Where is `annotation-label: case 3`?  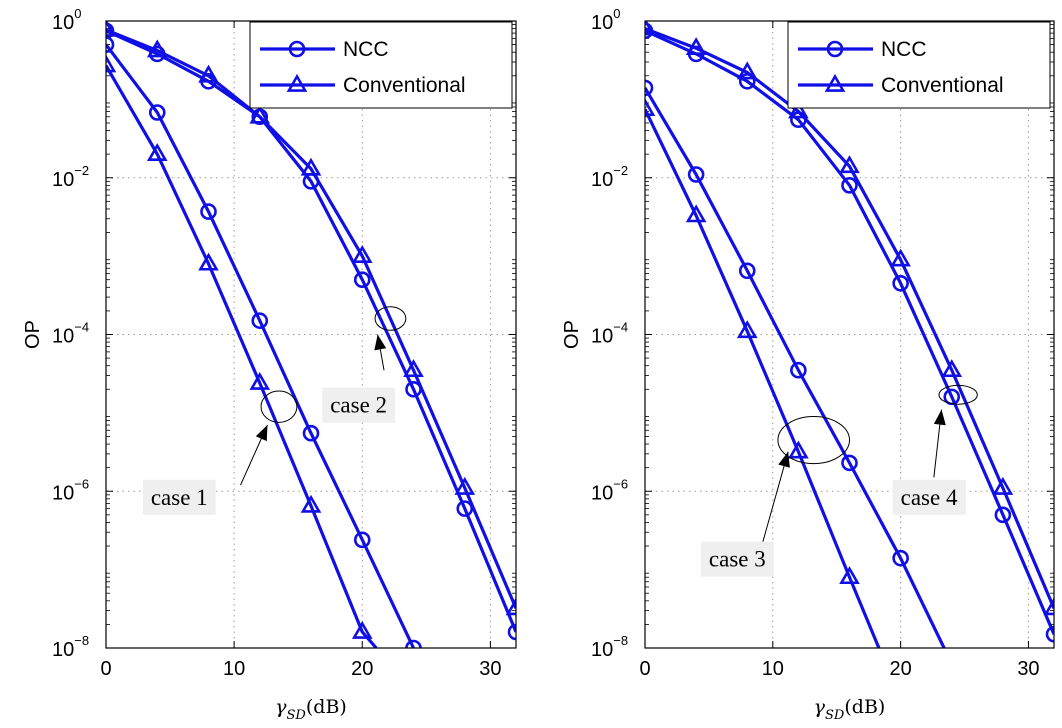 annotation-label: case 3 is located at coordinates (737, 559).